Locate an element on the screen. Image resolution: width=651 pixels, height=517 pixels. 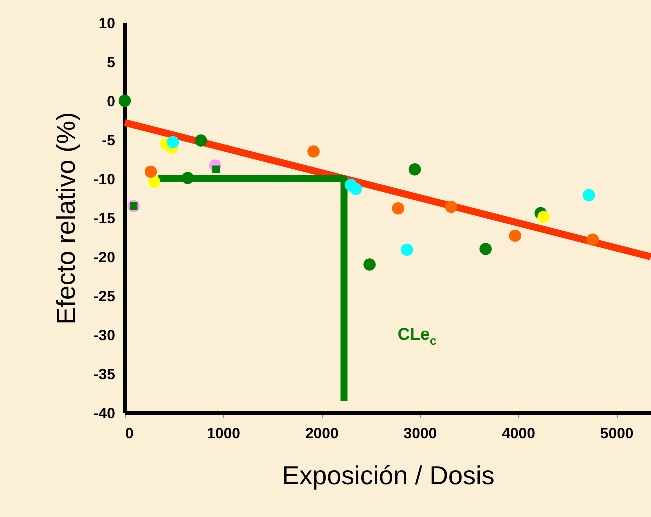
x-tick-label: 5000 is located at coordinates (617, 434).